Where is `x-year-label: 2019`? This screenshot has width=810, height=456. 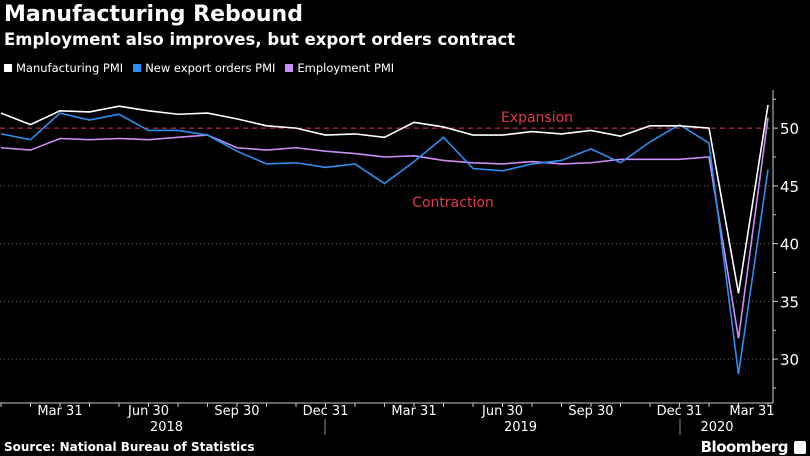
x-year-label: 2019 is located at coordinates (520, 427).